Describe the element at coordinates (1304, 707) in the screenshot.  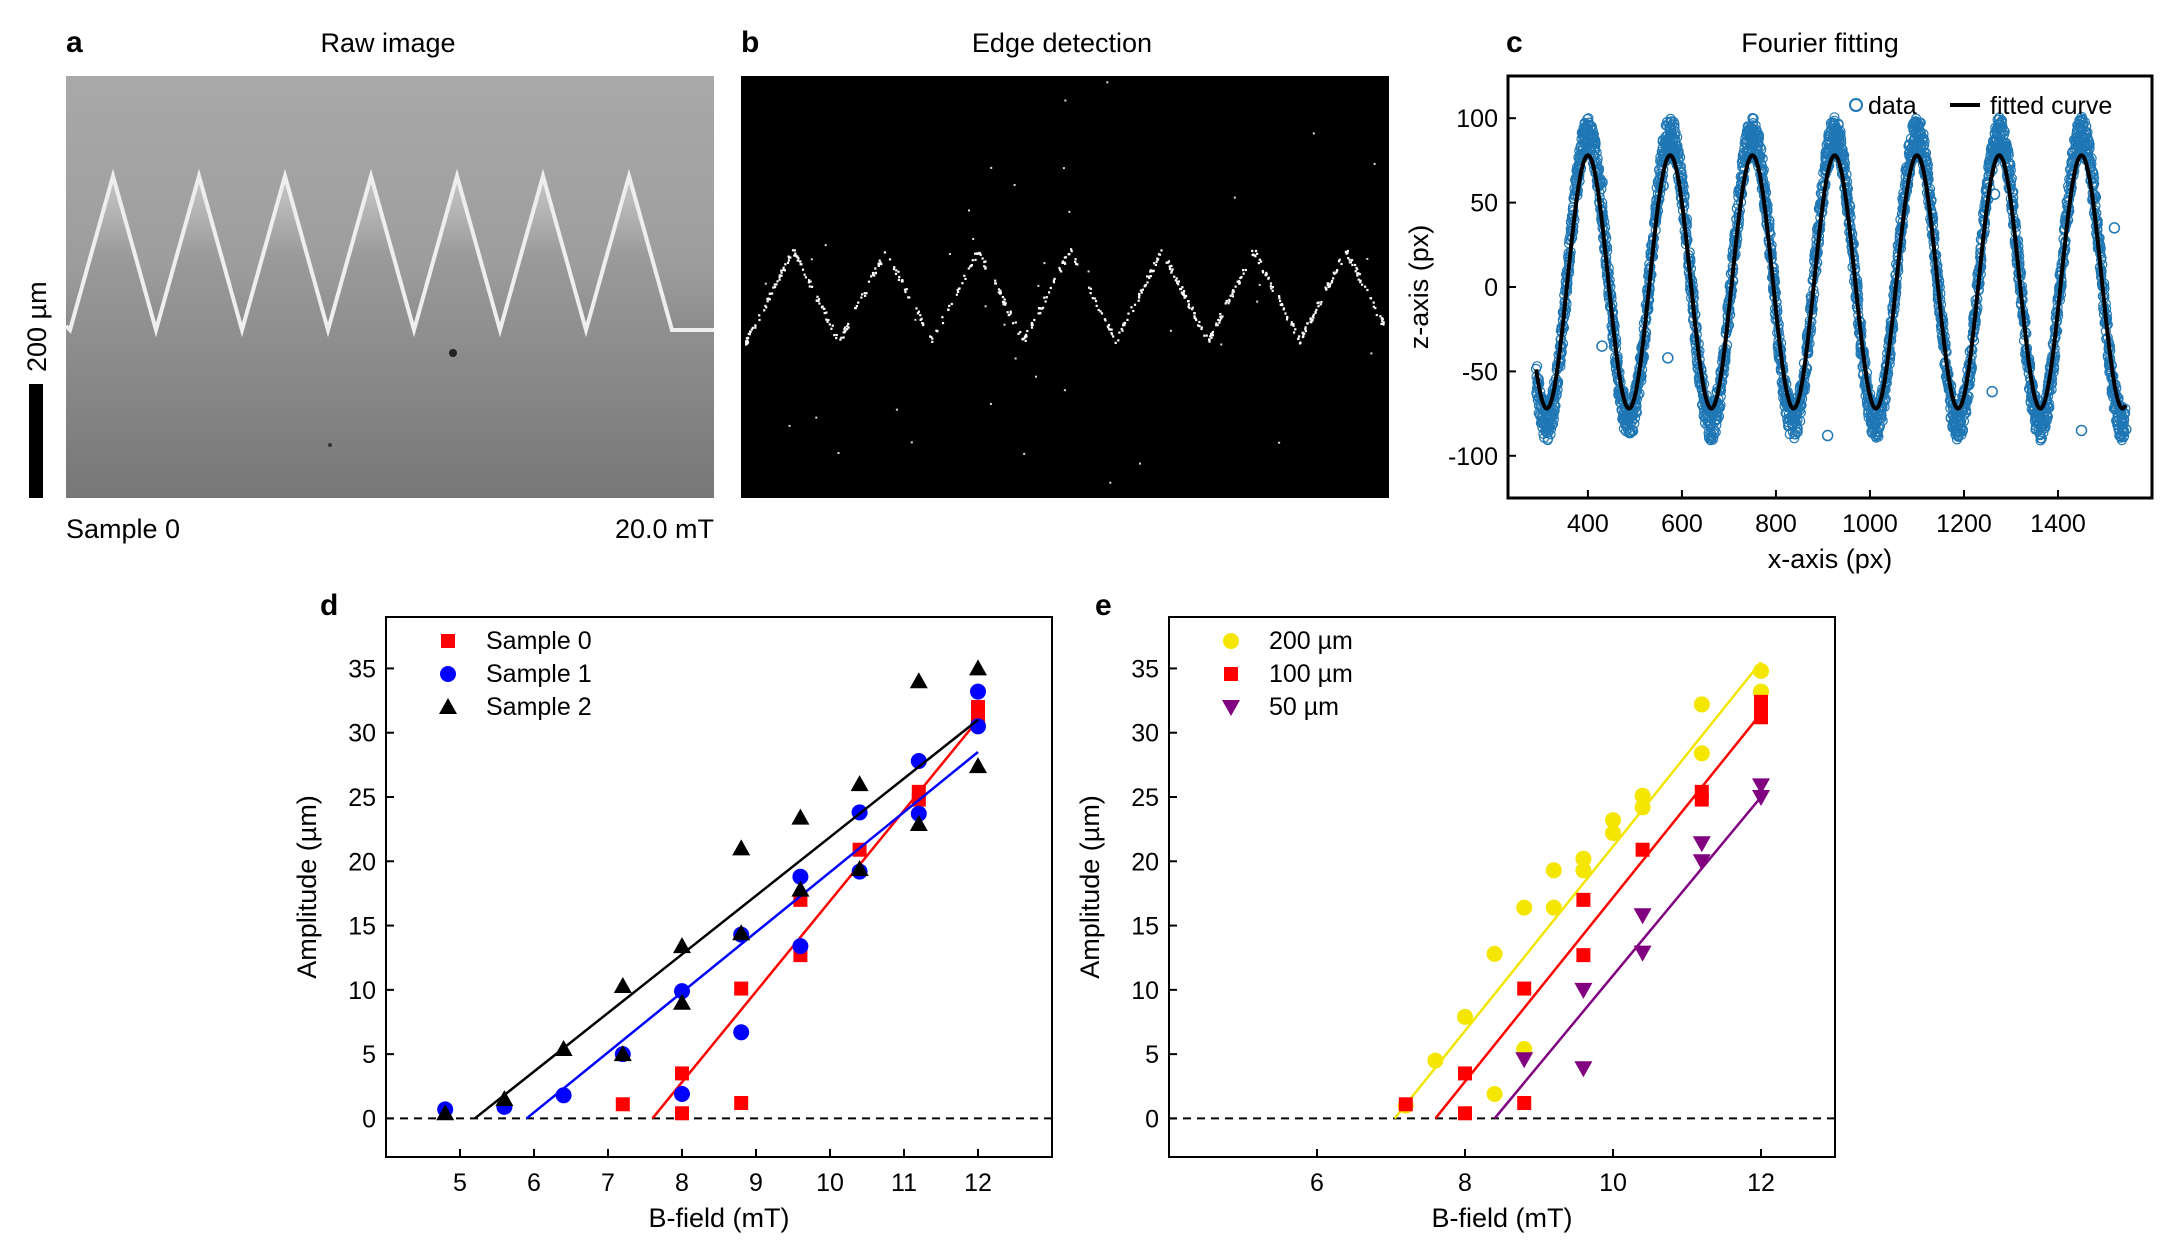
I see `legend-label: 50 µm` at that location.